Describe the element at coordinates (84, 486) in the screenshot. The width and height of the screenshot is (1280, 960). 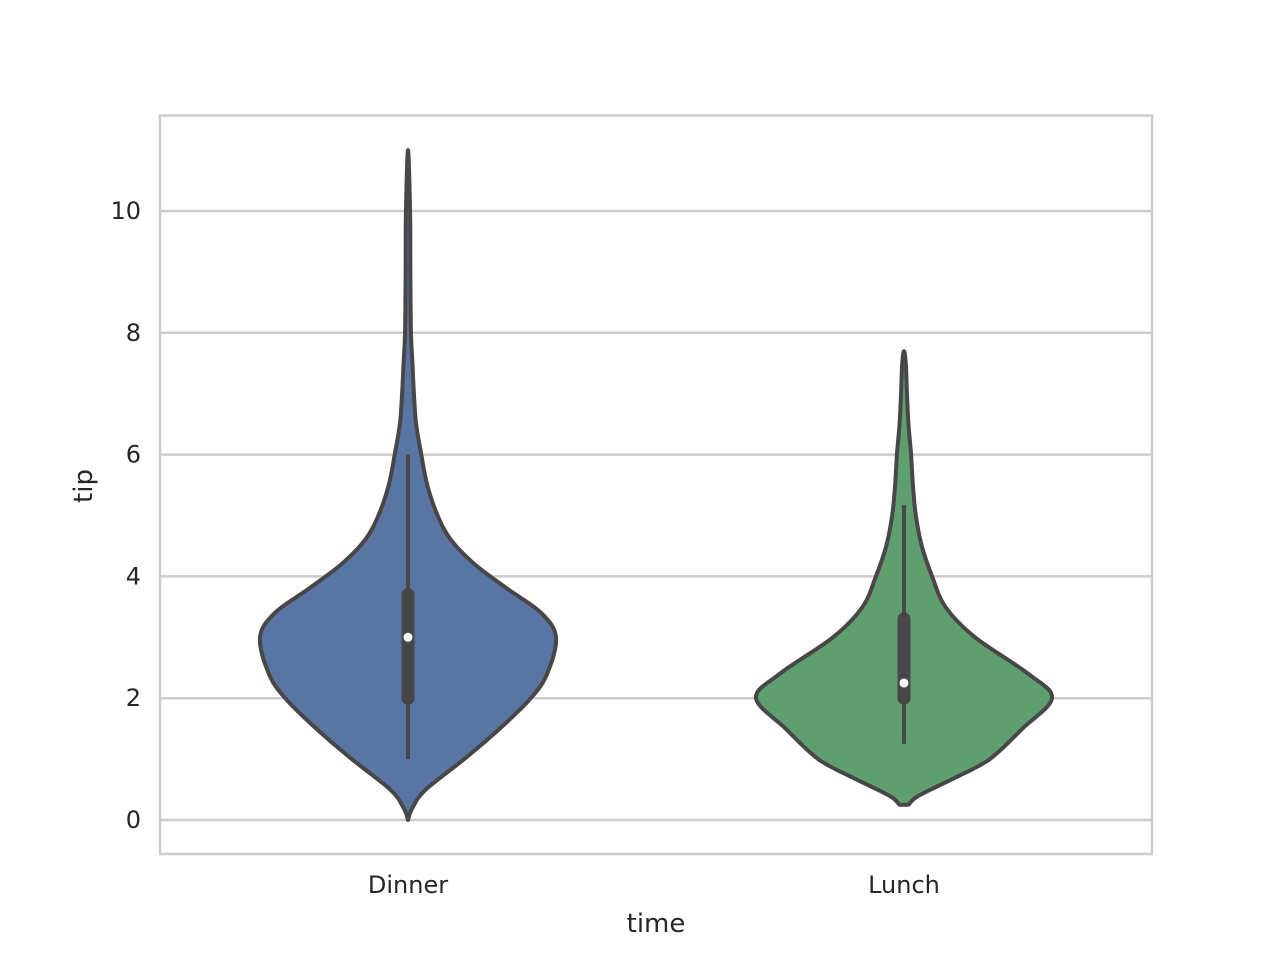
I see `y-axis-label: tip` at that location.